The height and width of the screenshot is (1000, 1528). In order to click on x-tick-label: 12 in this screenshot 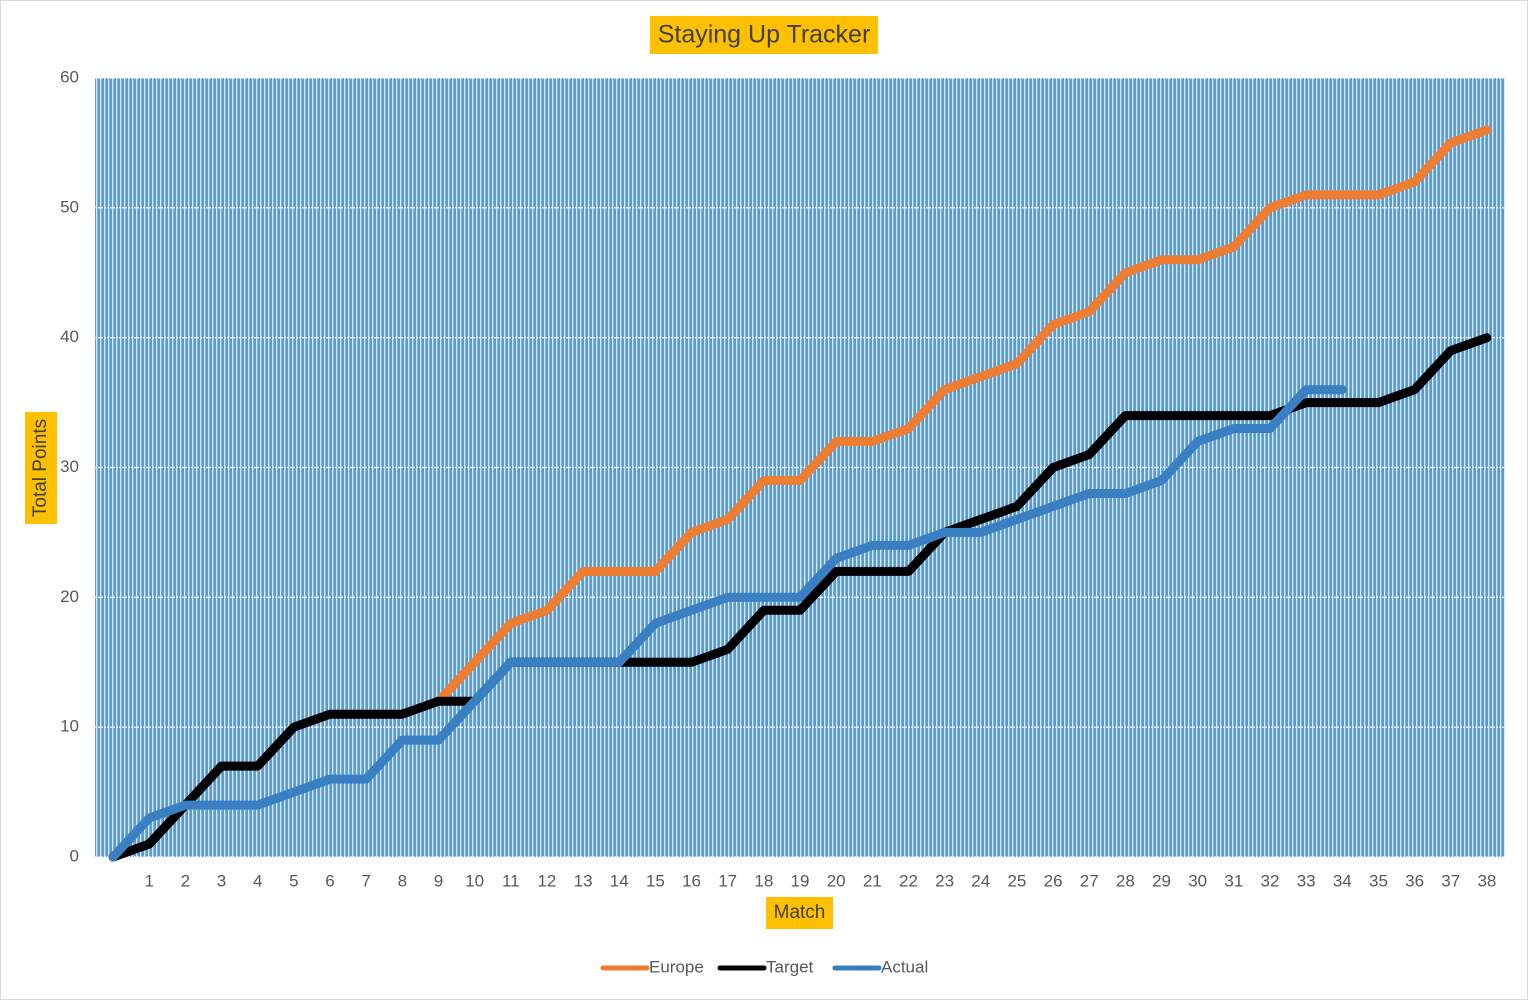, I will do `click(546, 880)`.